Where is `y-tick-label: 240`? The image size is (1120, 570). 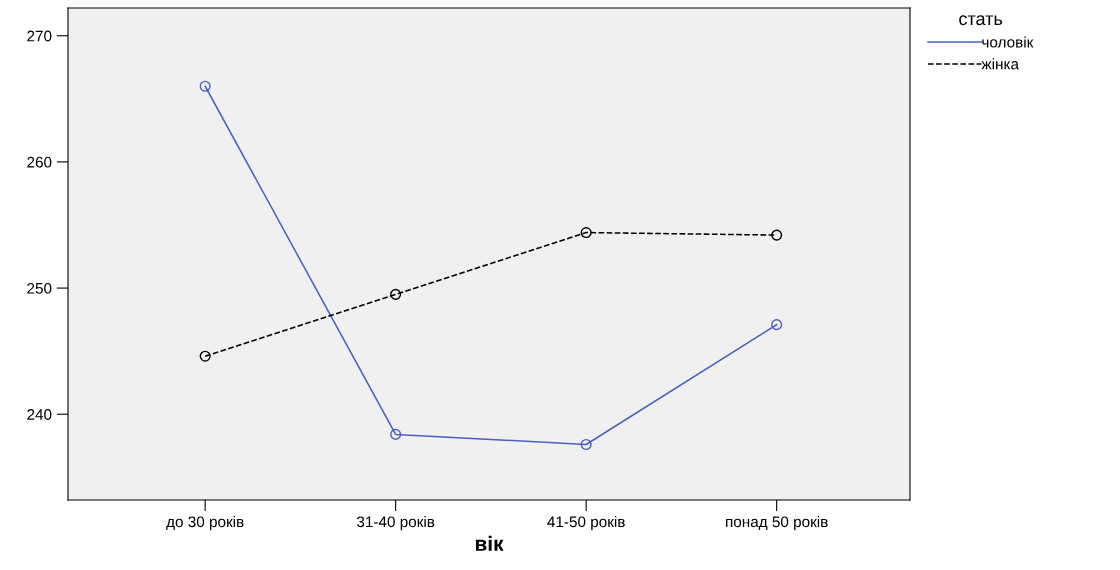 y-tick-label: 240 is located at coordinates (39, 414).